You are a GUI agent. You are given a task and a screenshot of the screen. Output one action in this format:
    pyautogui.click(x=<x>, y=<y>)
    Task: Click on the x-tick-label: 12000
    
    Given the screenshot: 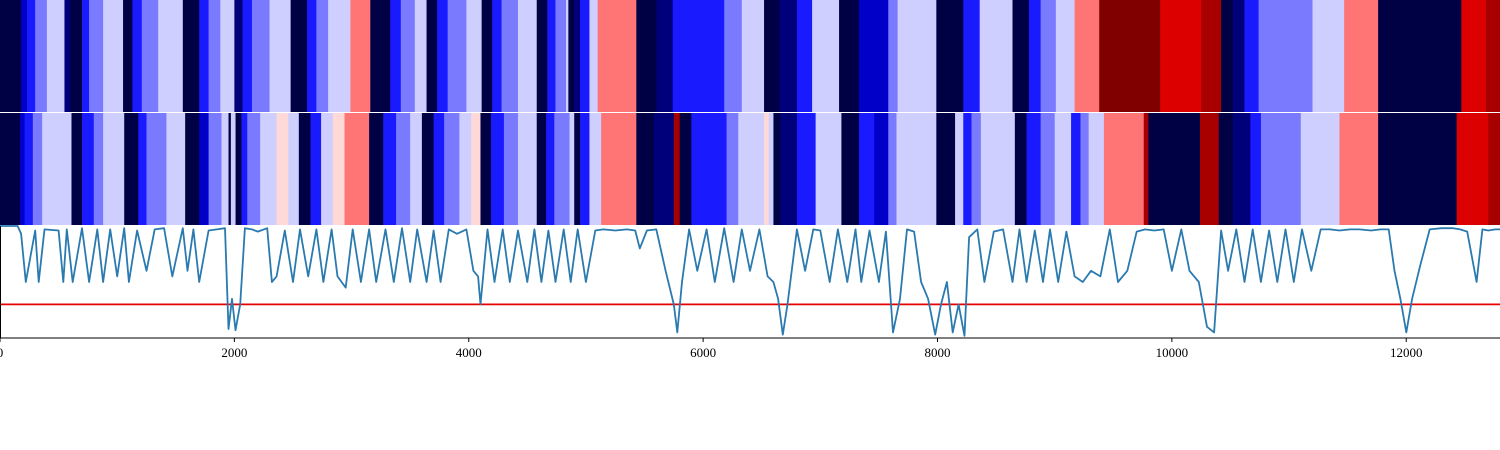 What is the action you would take?
    pyautogui.click(x=1406, y=352)
    